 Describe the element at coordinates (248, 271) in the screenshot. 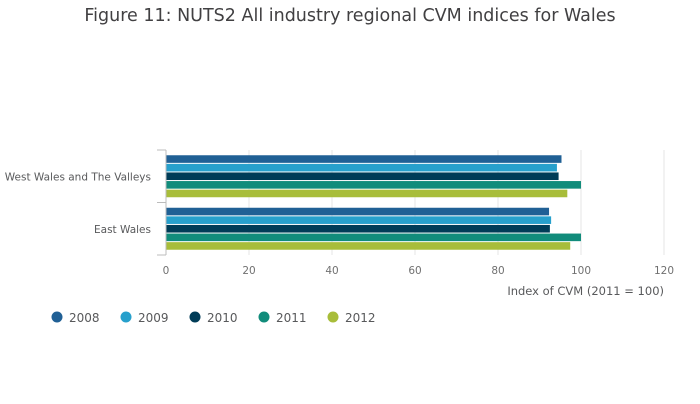

I see `x-tick-label: 20` at that location.